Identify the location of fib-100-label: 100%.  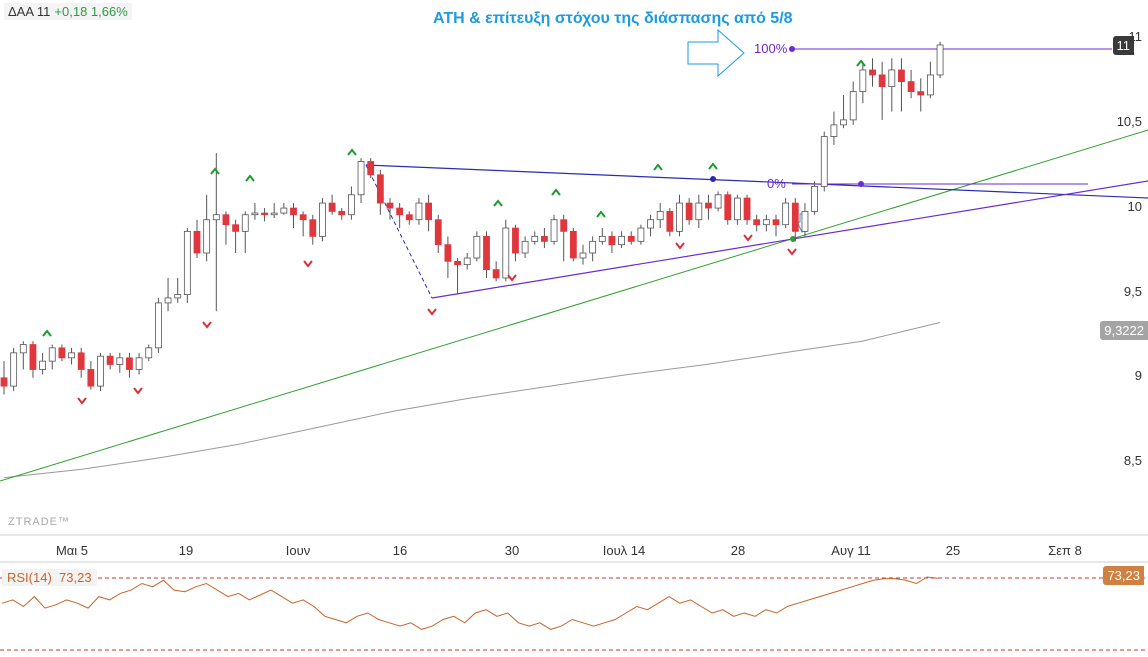
(771, 48).